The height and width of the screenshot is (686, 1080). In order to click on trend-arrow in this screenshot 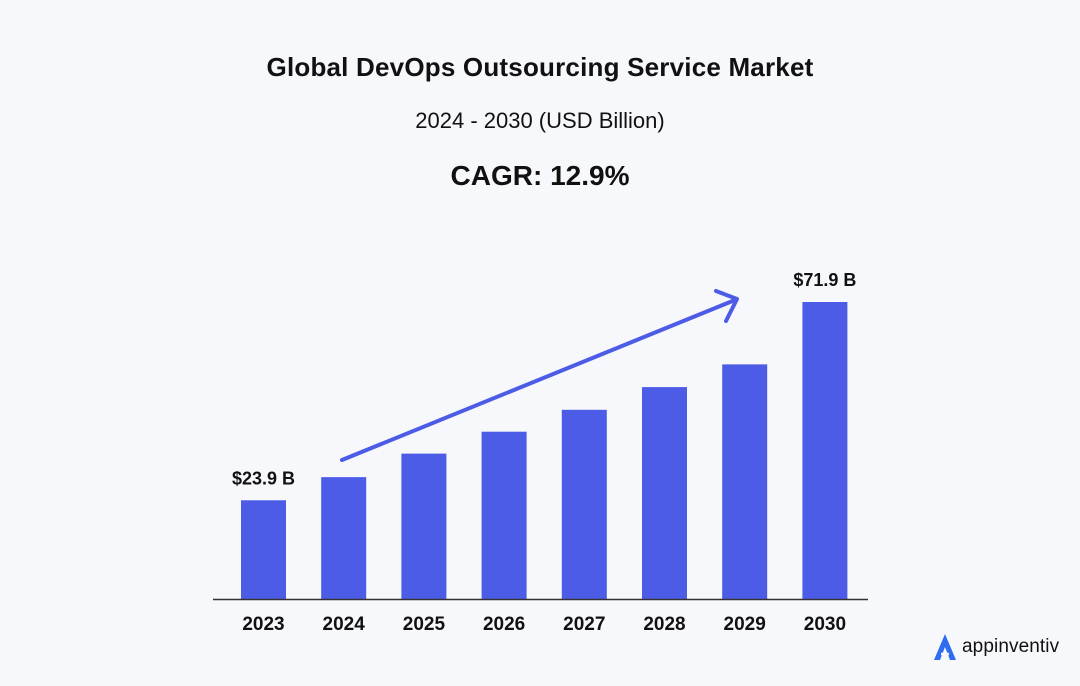, I will do `click(538, 380)`.